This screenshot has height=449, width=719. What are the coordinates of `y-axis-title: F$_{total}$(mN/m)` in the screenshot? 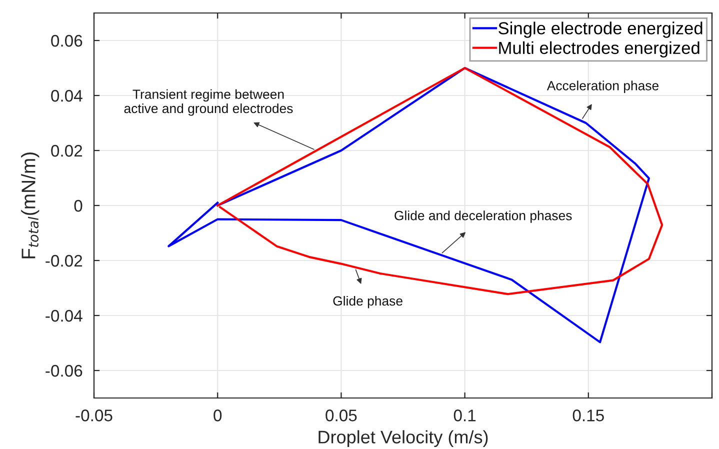 It's located at (30, 205).